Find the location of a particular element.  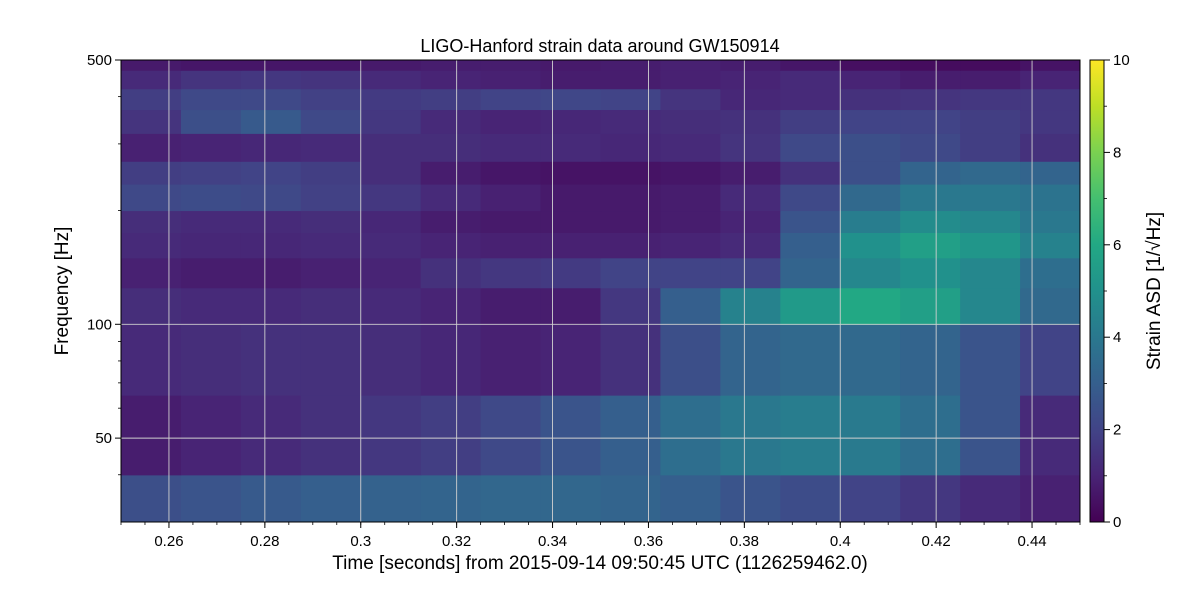

colorbar-tick-label: 8 is located at coordinates (1117, 152).